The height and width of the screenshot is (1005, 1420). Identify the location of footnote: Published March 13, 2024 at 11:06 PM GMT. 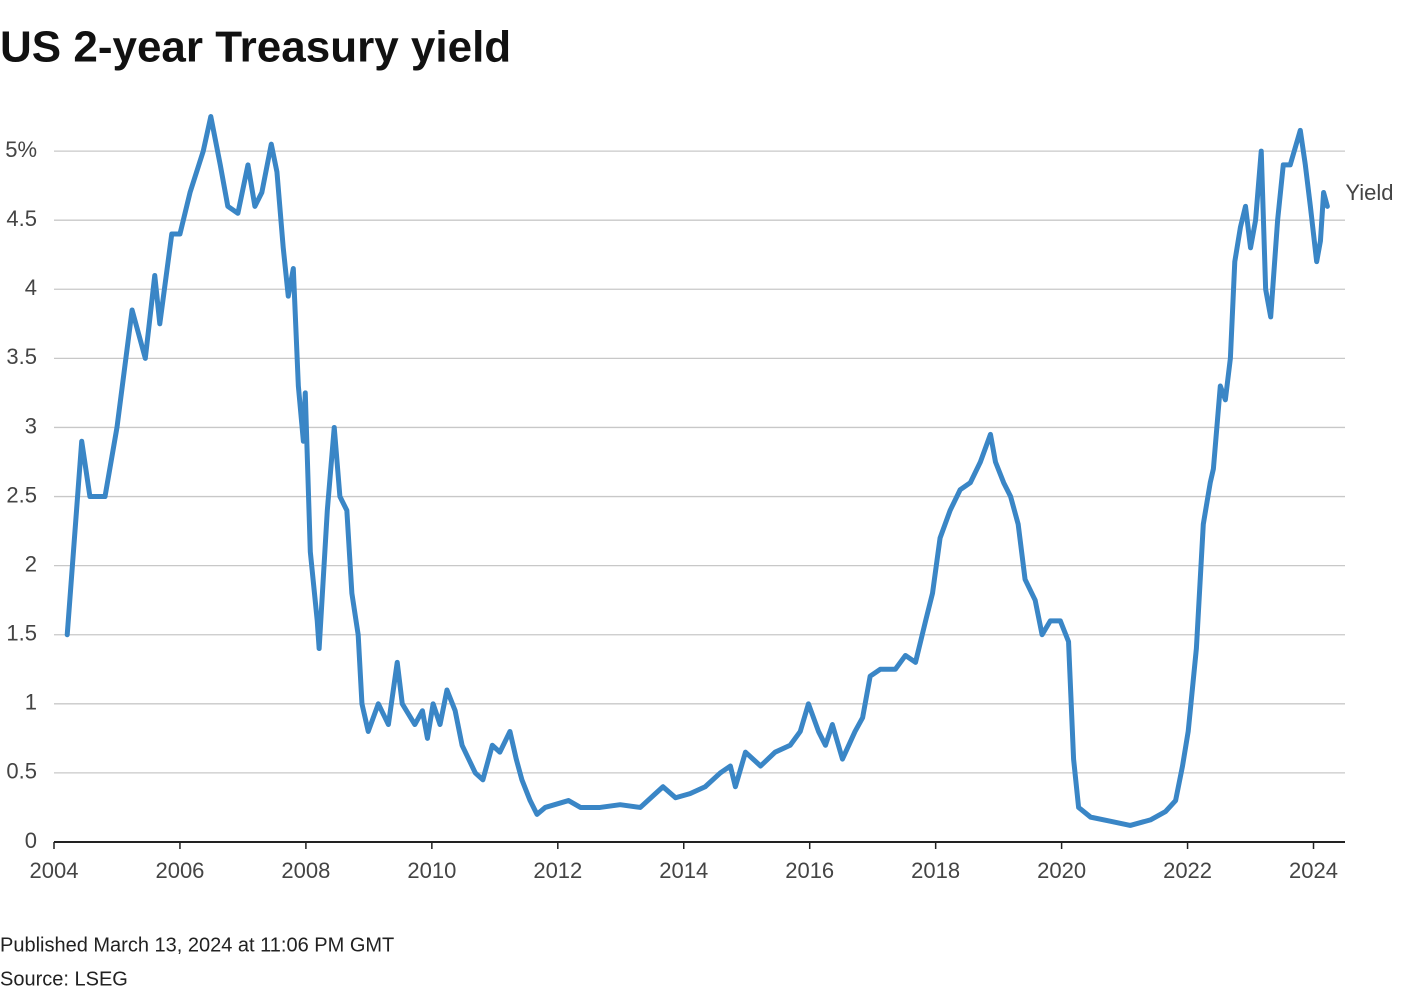
(197, 945).